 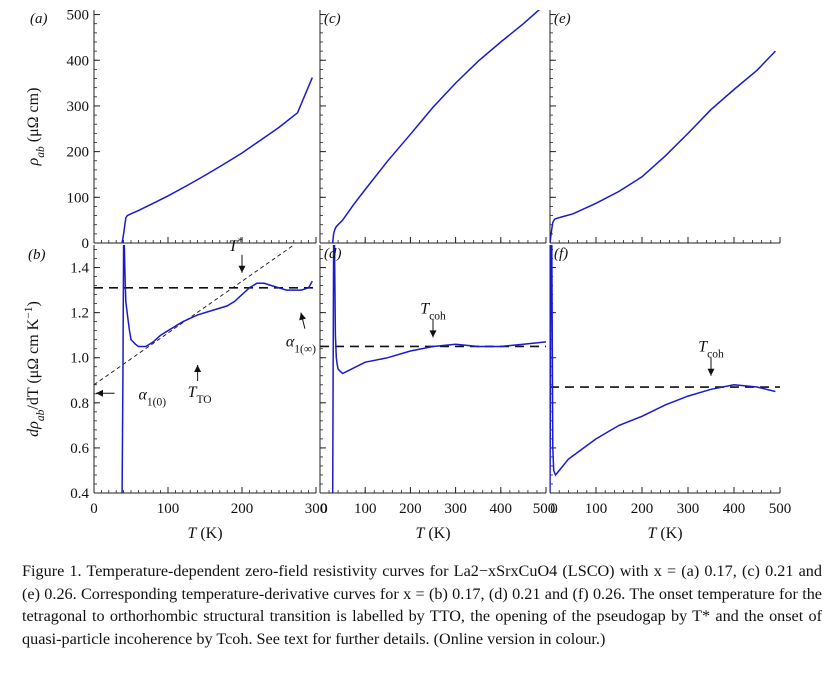 I want to click on panel-label: (a), so click(x=39, y=19).